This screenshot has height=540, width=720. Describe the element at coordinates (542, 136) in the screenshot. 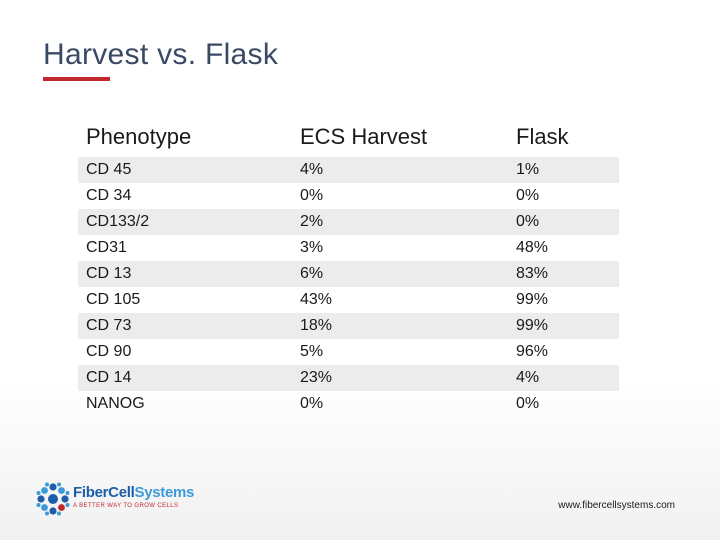

I see `header-flask: Flask` at that location.